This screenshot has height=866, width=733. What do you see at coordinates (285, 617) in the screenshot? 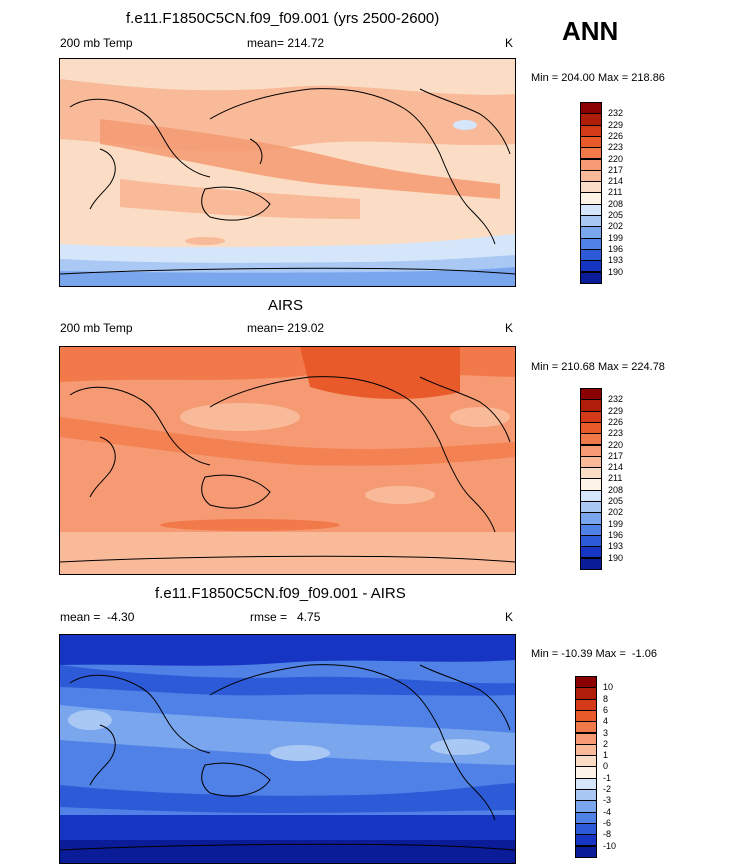
I see `panel3-rmse-label: rmse = 4.75` at bounding box center [285, 617].